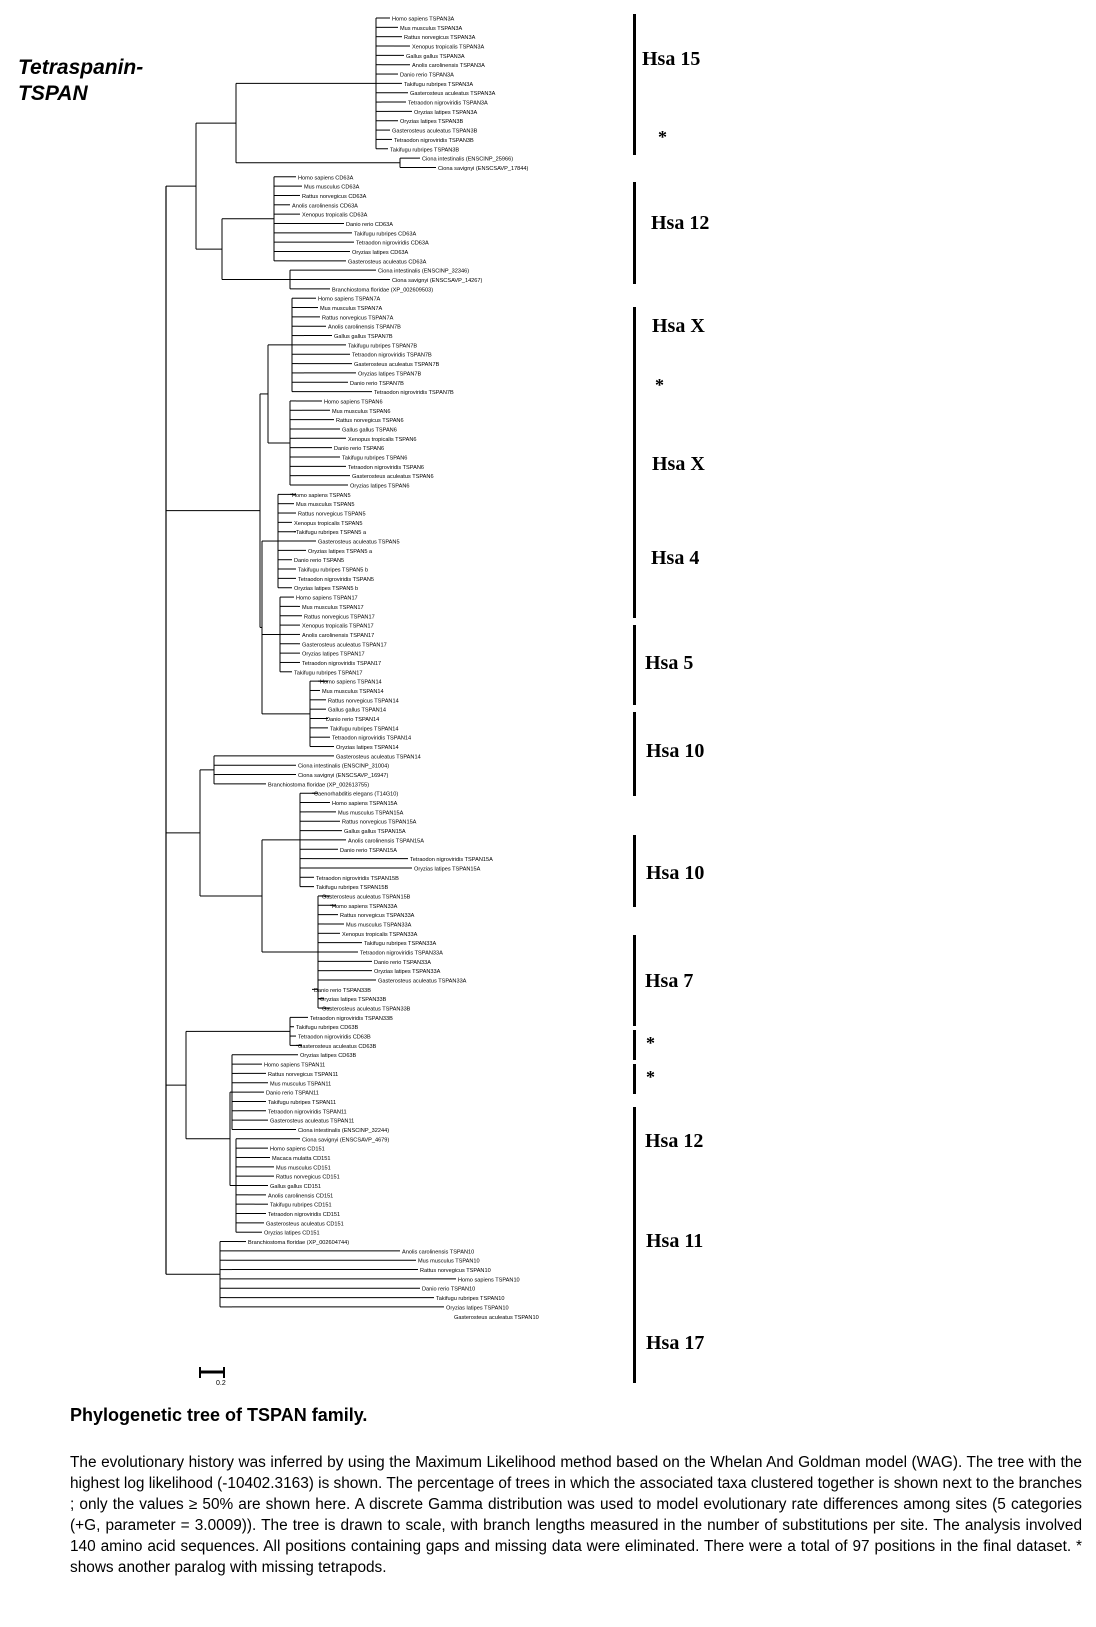  Describe the element at coordinates (338, 627) in the screenshot. I see `taxon-label: Xenopus tropicalis TSPAN17` at that location.